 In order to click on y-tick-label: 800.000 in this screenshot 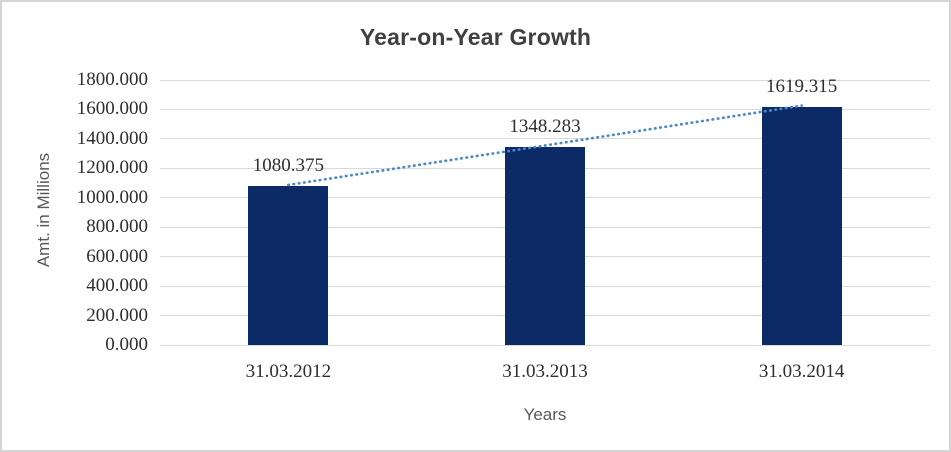, I will do `click(117, 227)`.